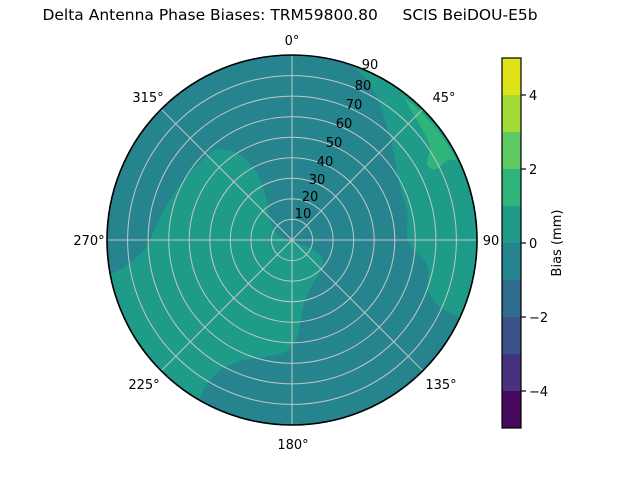 This screenshot has height=480, width=640. Describe the element at coordinates (440, 385) in the screenshot. I see `theta-label-135: 135°` at that location.